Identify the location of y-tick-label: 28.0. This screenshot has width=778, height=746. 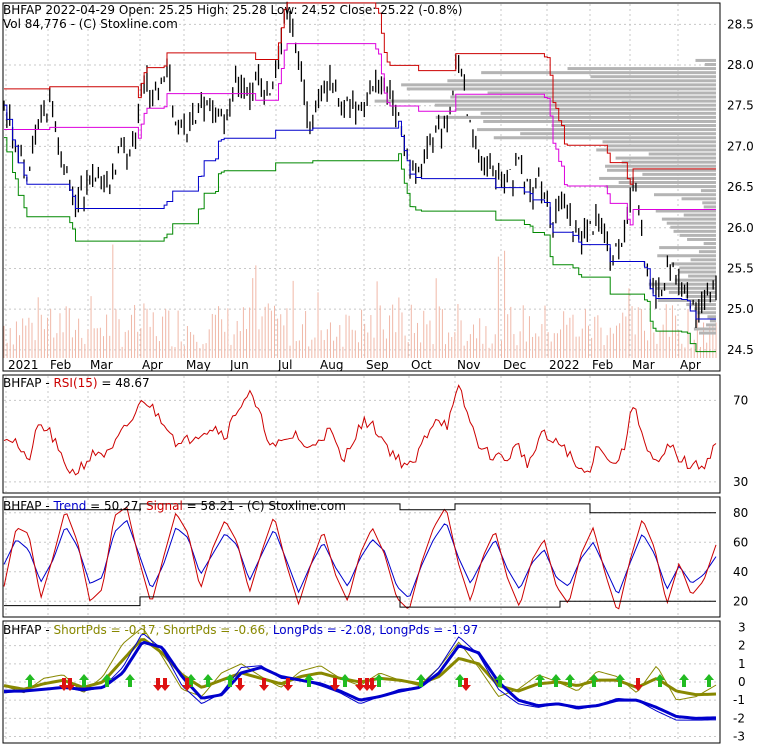
(740, 65).